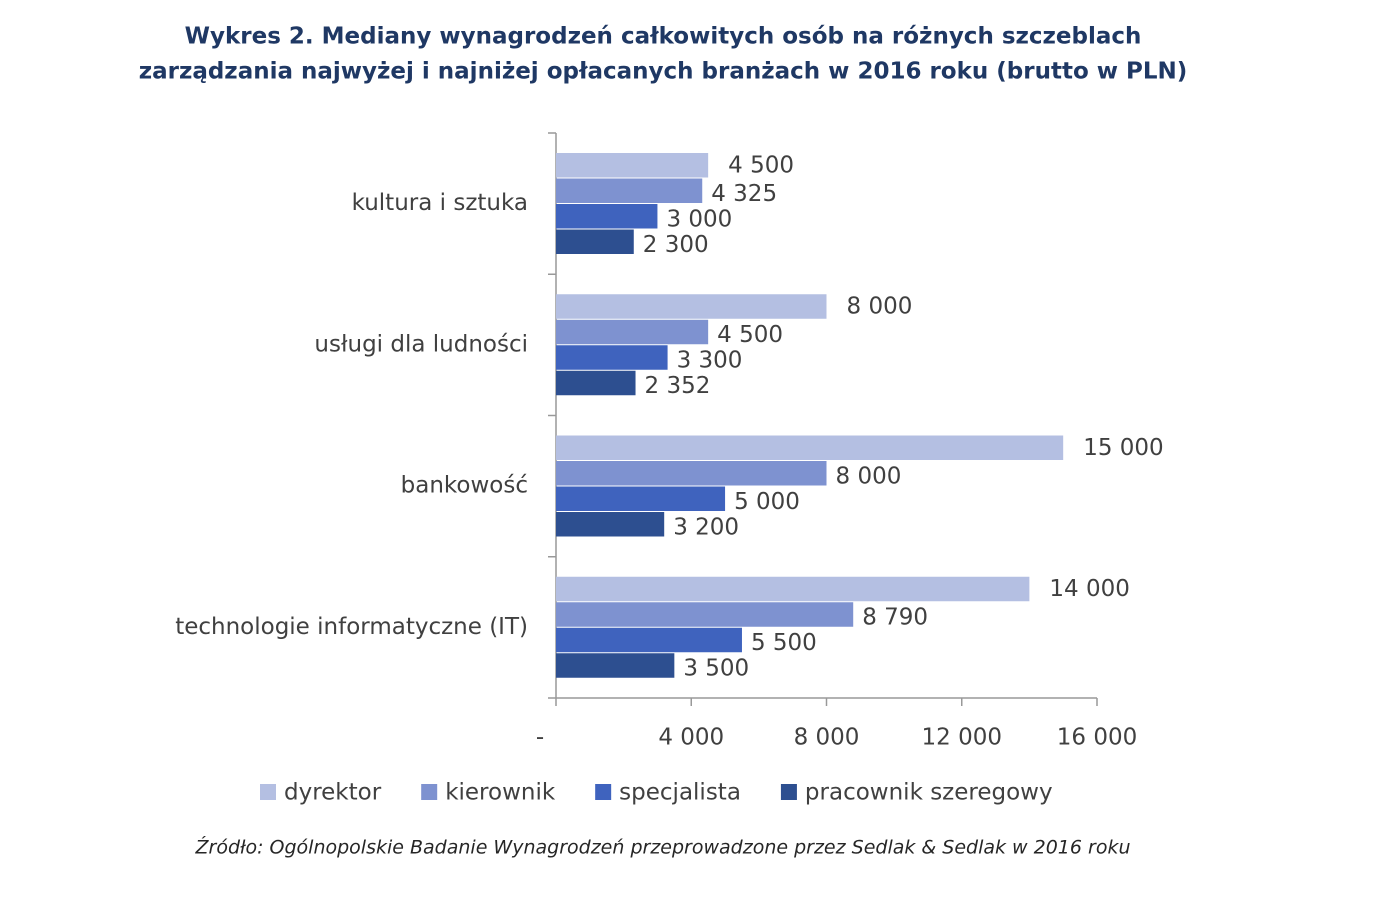  Describe the element at coordinates (962, 738) in the screenshot. I see `x-tick-label: 12 000` at that location.